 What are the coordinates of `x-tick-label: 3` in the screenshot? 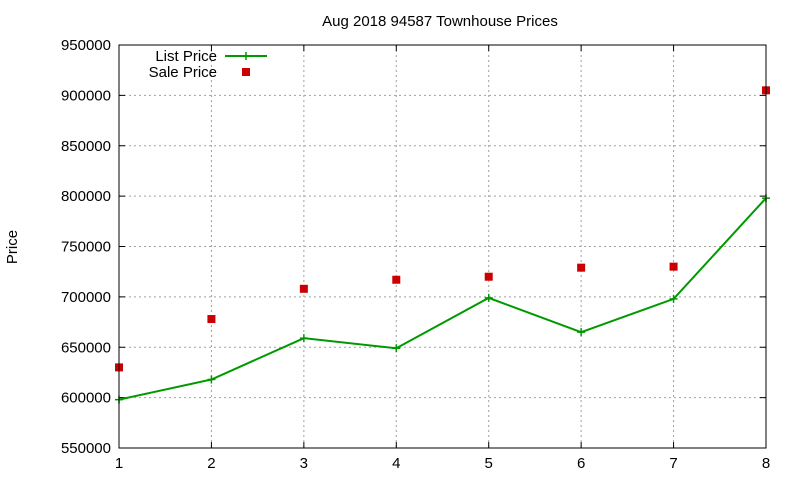 It's located at (304, 463).